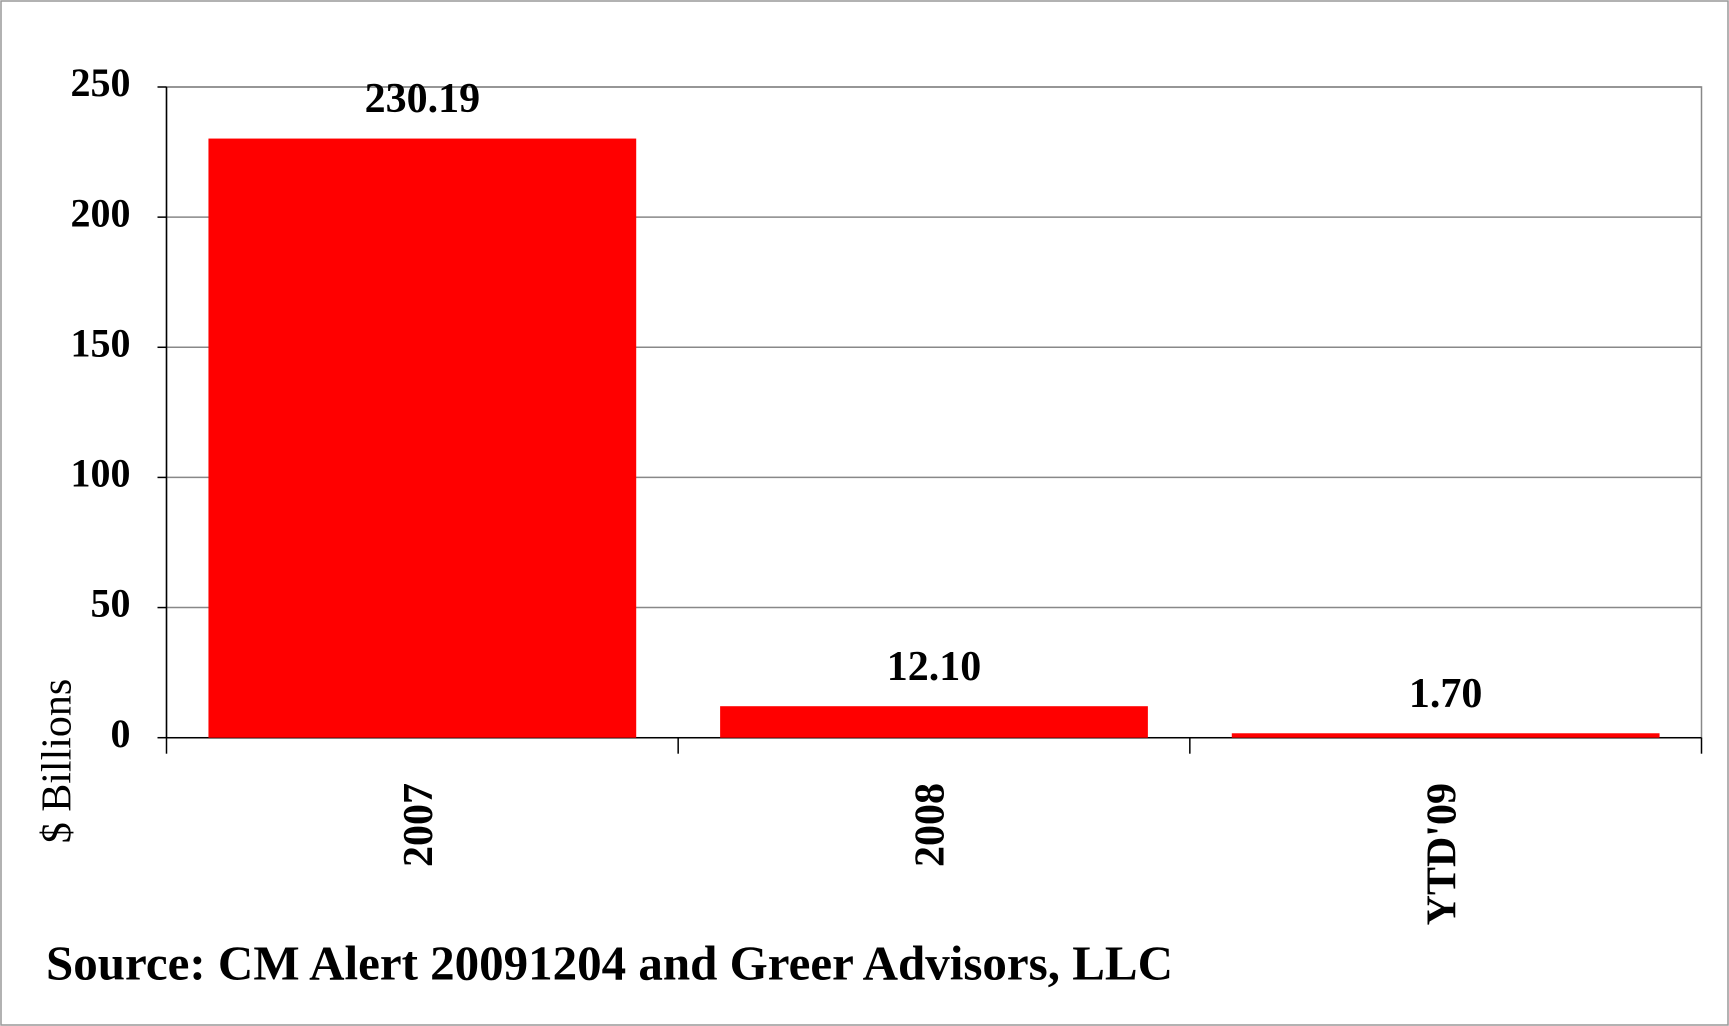  I want to click on x-tick-label: 2008, so click(931, 825).